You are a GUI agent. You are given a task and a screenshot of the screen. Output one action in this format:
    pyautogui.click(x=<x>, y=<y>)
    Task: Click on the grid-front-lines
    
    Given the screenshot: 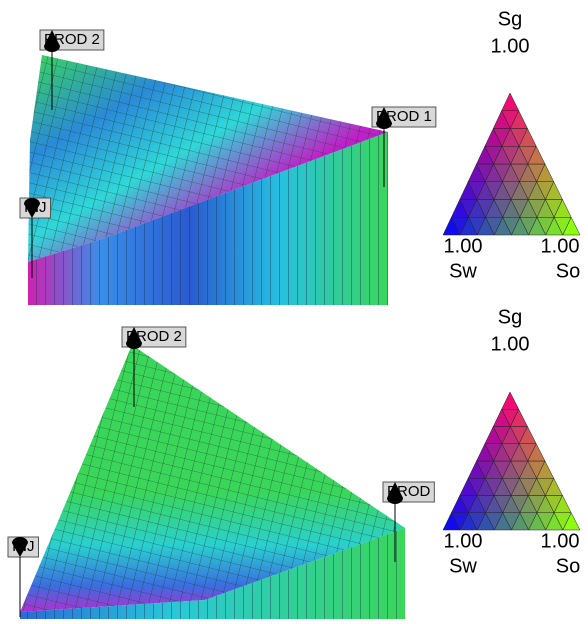 What is the action you would take?
    pyautogui.click(x=212, y=573)
    